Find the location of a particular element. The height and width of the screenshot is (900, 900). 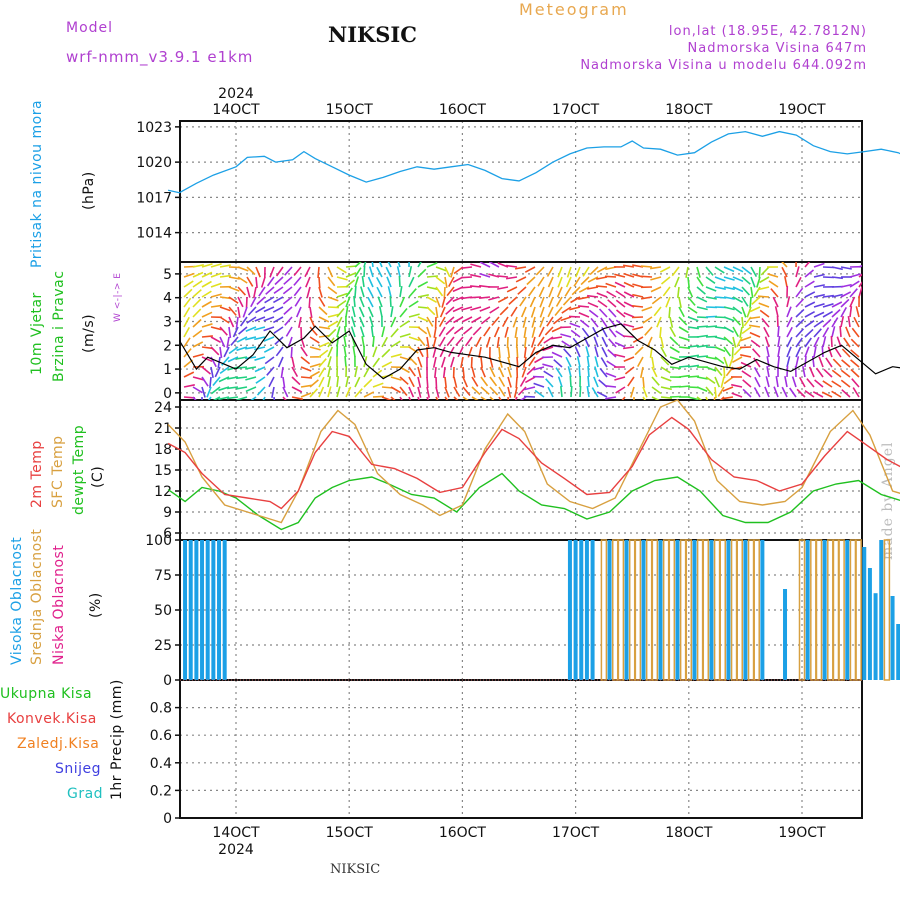

wind-arrow-field is located at coordinates (522, 331).